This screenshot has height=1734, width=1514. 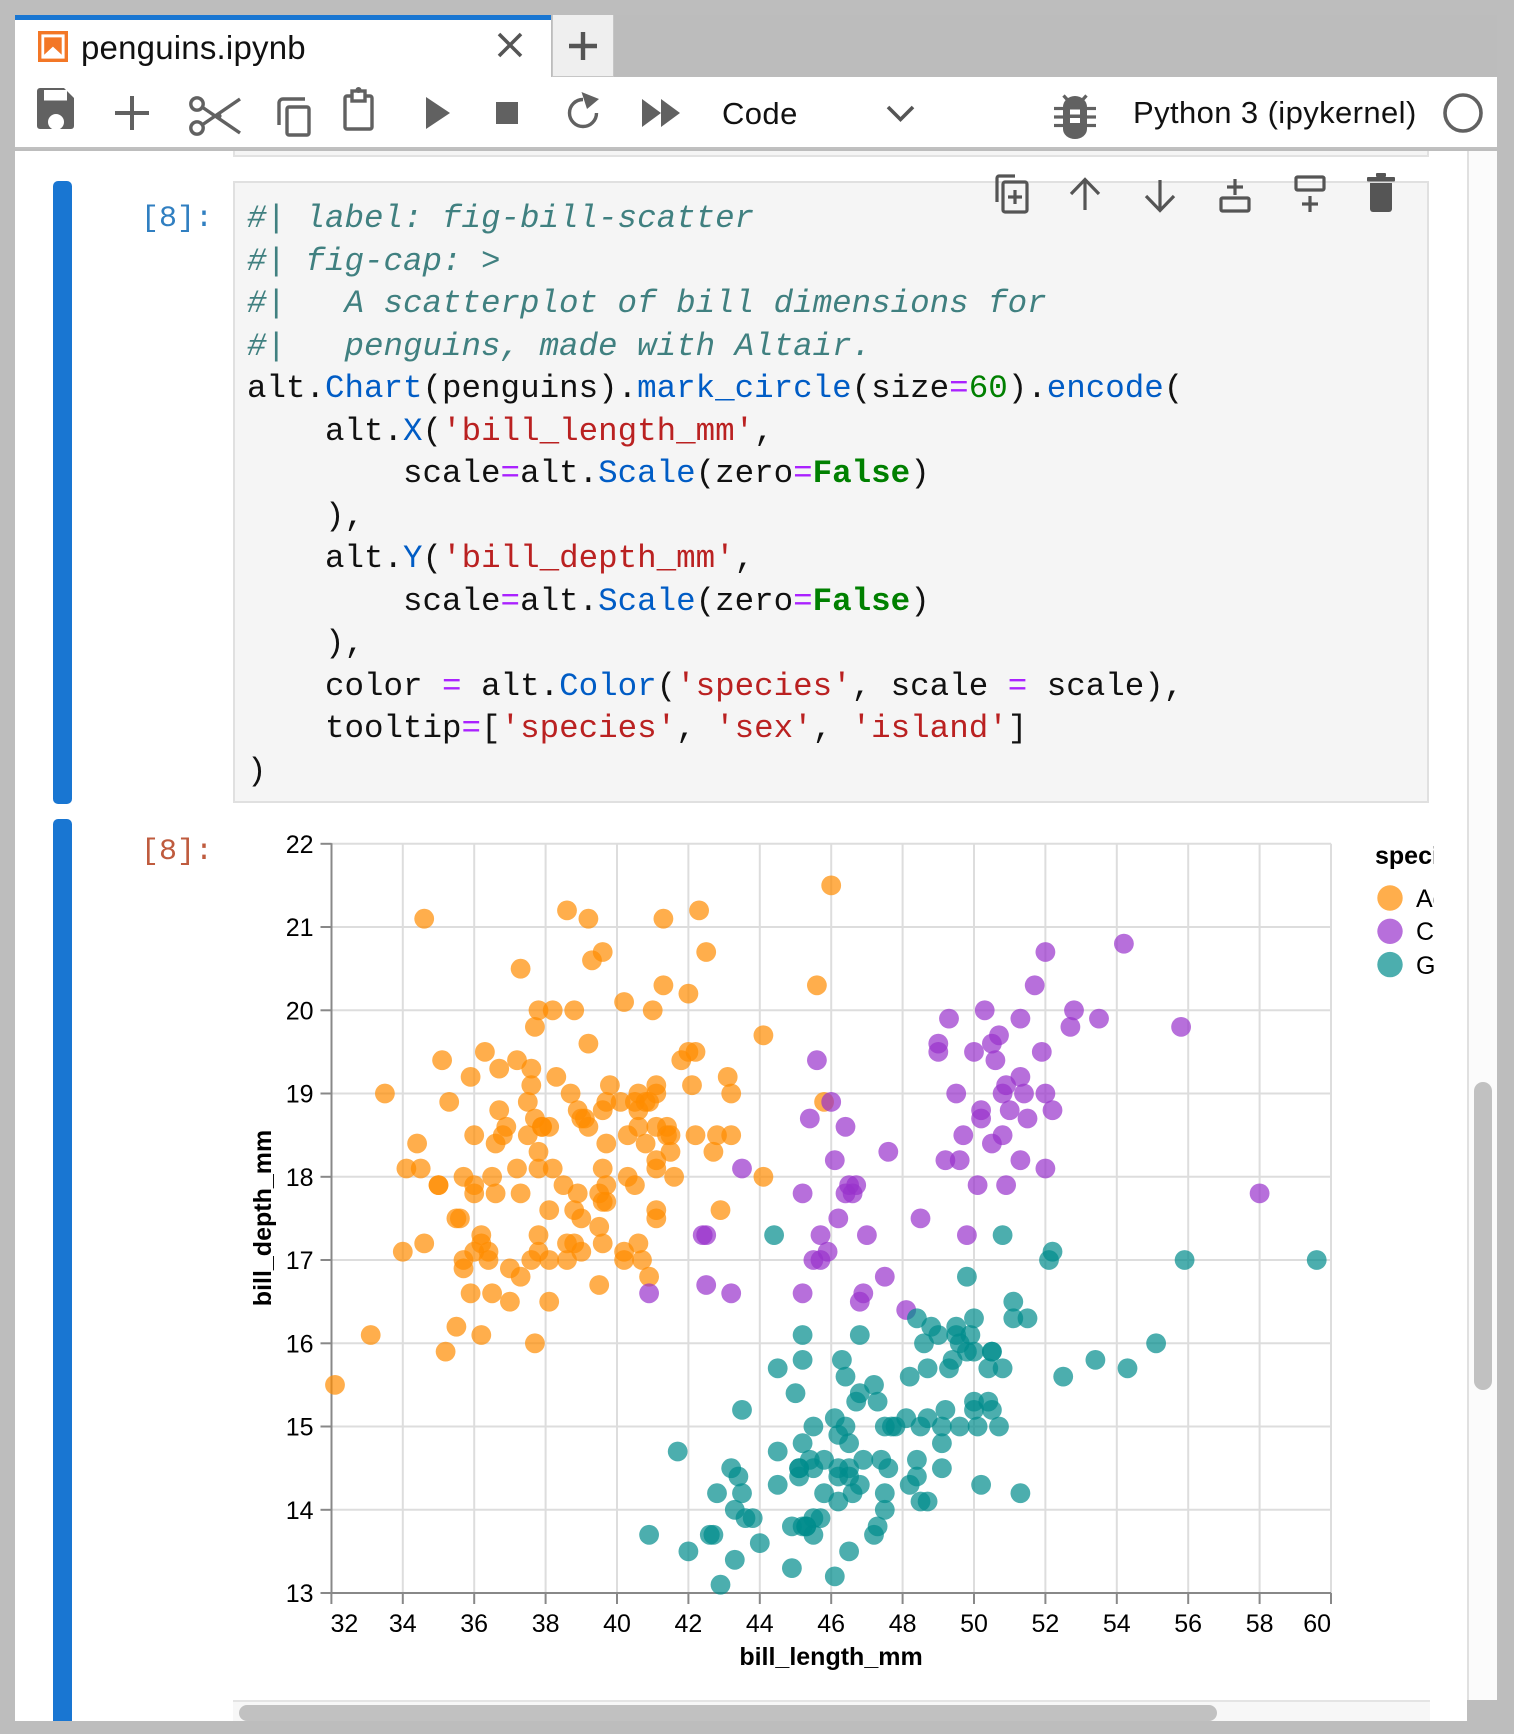 What do you see at coordinates (403, 1624) in the screenshot?
I see `svg-text: 34` at bounding box center [403, 1624].